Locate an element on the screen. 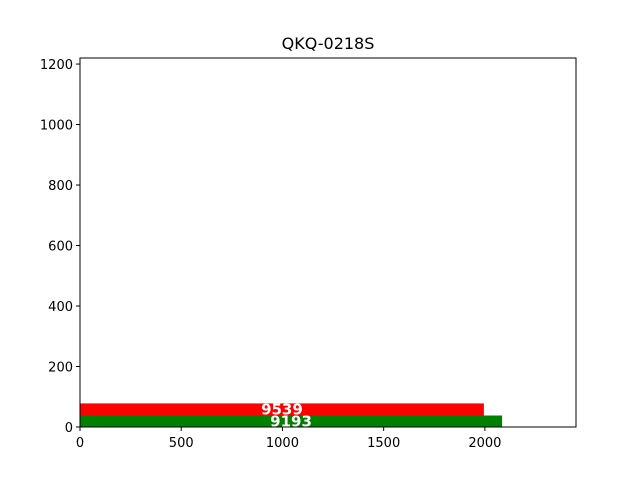 The image size is (640, 480). bar-label-9539: 9539 is located at coordinates (282, 409).